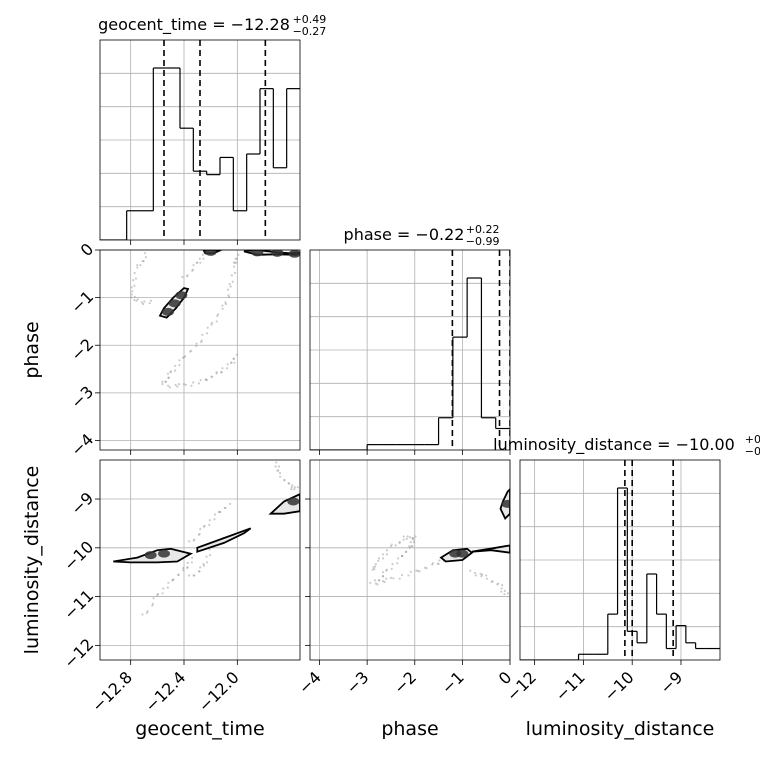 The width and height of the screenshot is (760, 764). I want to click on panel-phase_vs_geocent_time-ytick-label: −3, so click(82, 397).